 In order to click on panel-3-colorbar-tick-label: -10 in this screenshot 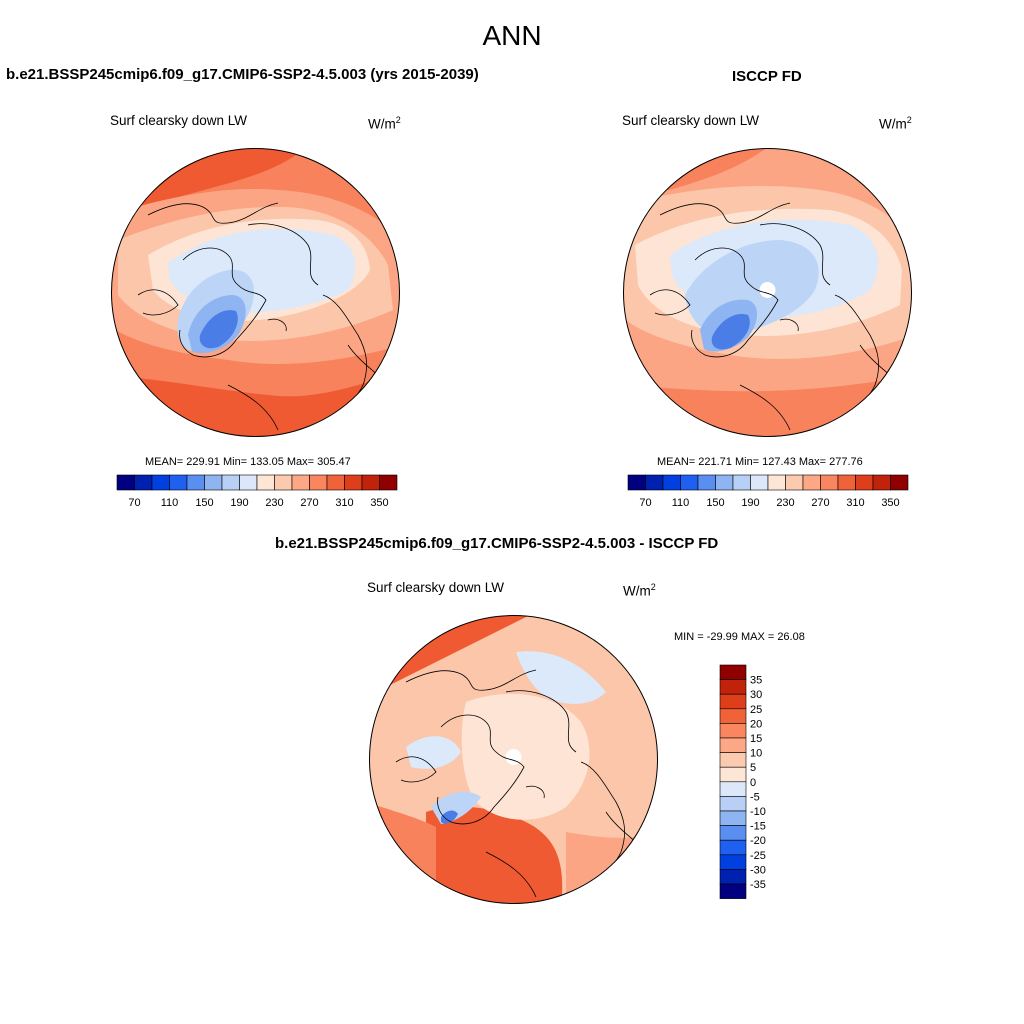, I will do `click(758, 812)`.